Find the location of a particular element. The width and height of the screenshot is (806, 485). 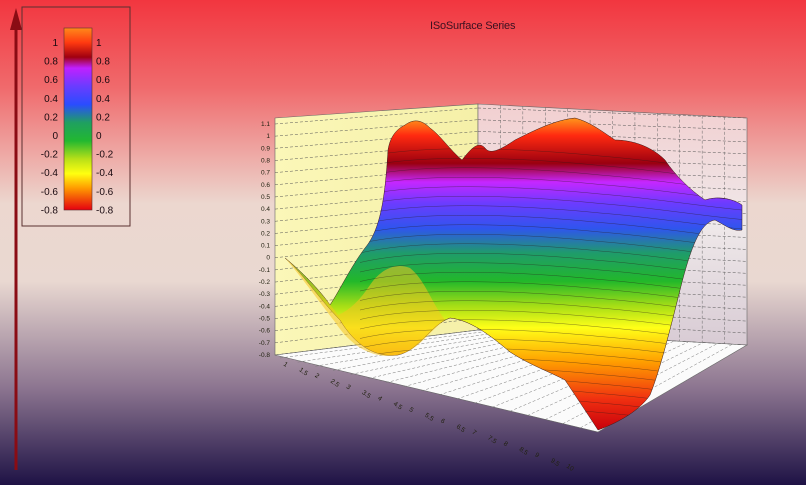

legend-left-label: -0.4 is located at coordinates (50, 173).